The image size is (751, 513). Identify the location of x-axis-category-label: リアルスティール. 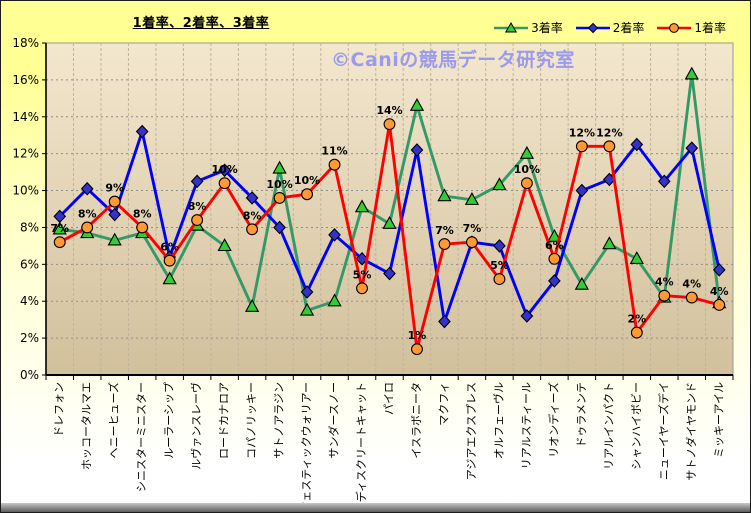
(526, 425).